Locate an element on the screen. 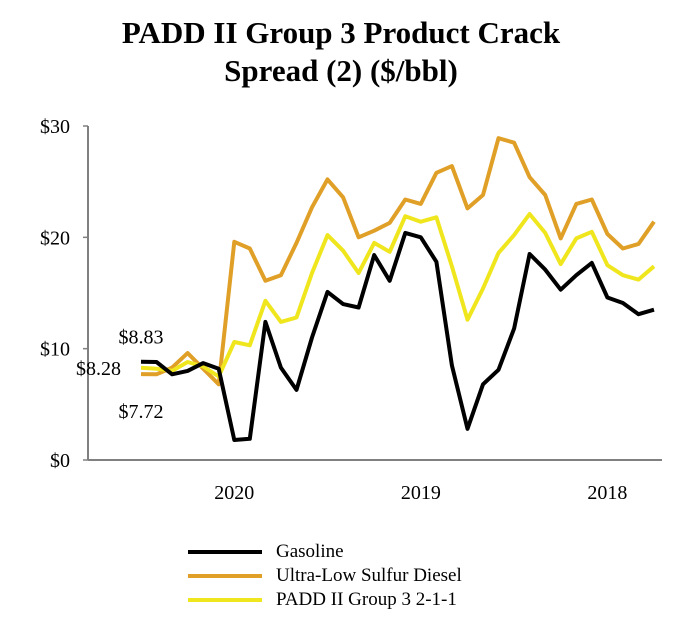 The height and width of the screenshot is (640, 682). x-tick-label: 2018 is located at coordinates (607, 493).